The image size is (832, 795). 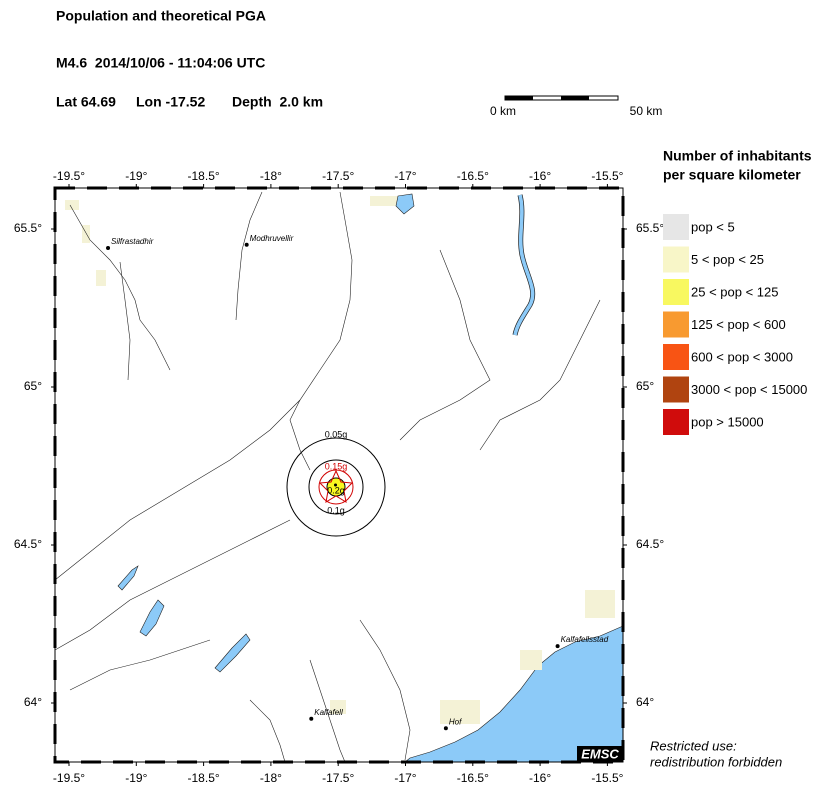 What do you see at coordinates (716, 761) in the screenshot?
I see `notice: redistribution forbidden` at bounding box center [716, 761].